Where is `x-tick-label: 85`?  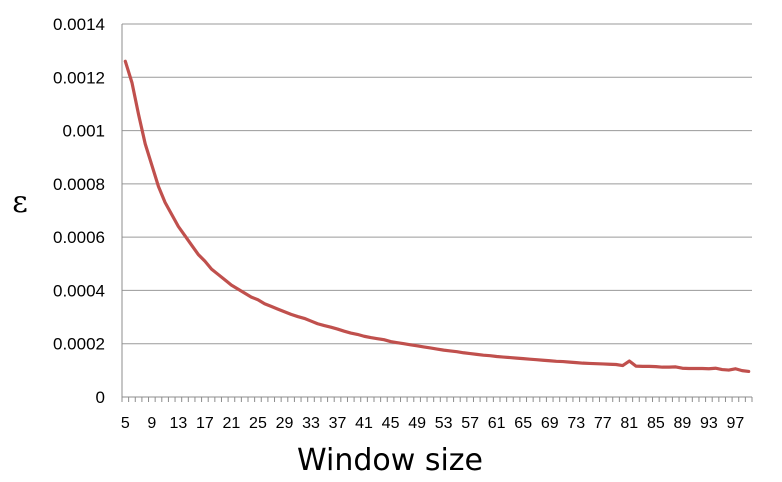
x-tick-label: 85 is located at coordinates (656, 423).